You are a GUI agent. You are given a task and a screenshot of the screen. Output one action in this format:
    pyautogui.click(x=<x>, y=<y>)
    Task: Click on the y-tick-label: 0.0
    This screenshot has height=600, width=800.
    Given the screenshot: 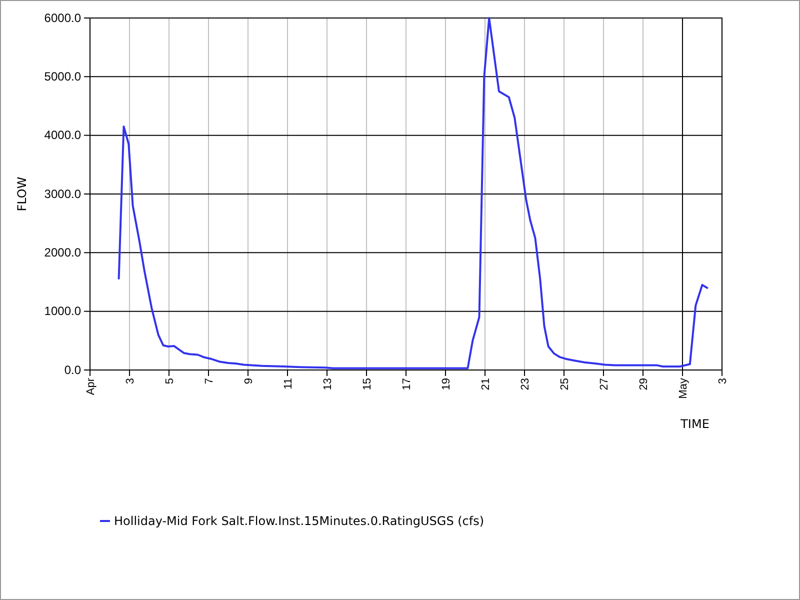 What is the action you would take?
    pyautogui.click(x=73, y=369)
    